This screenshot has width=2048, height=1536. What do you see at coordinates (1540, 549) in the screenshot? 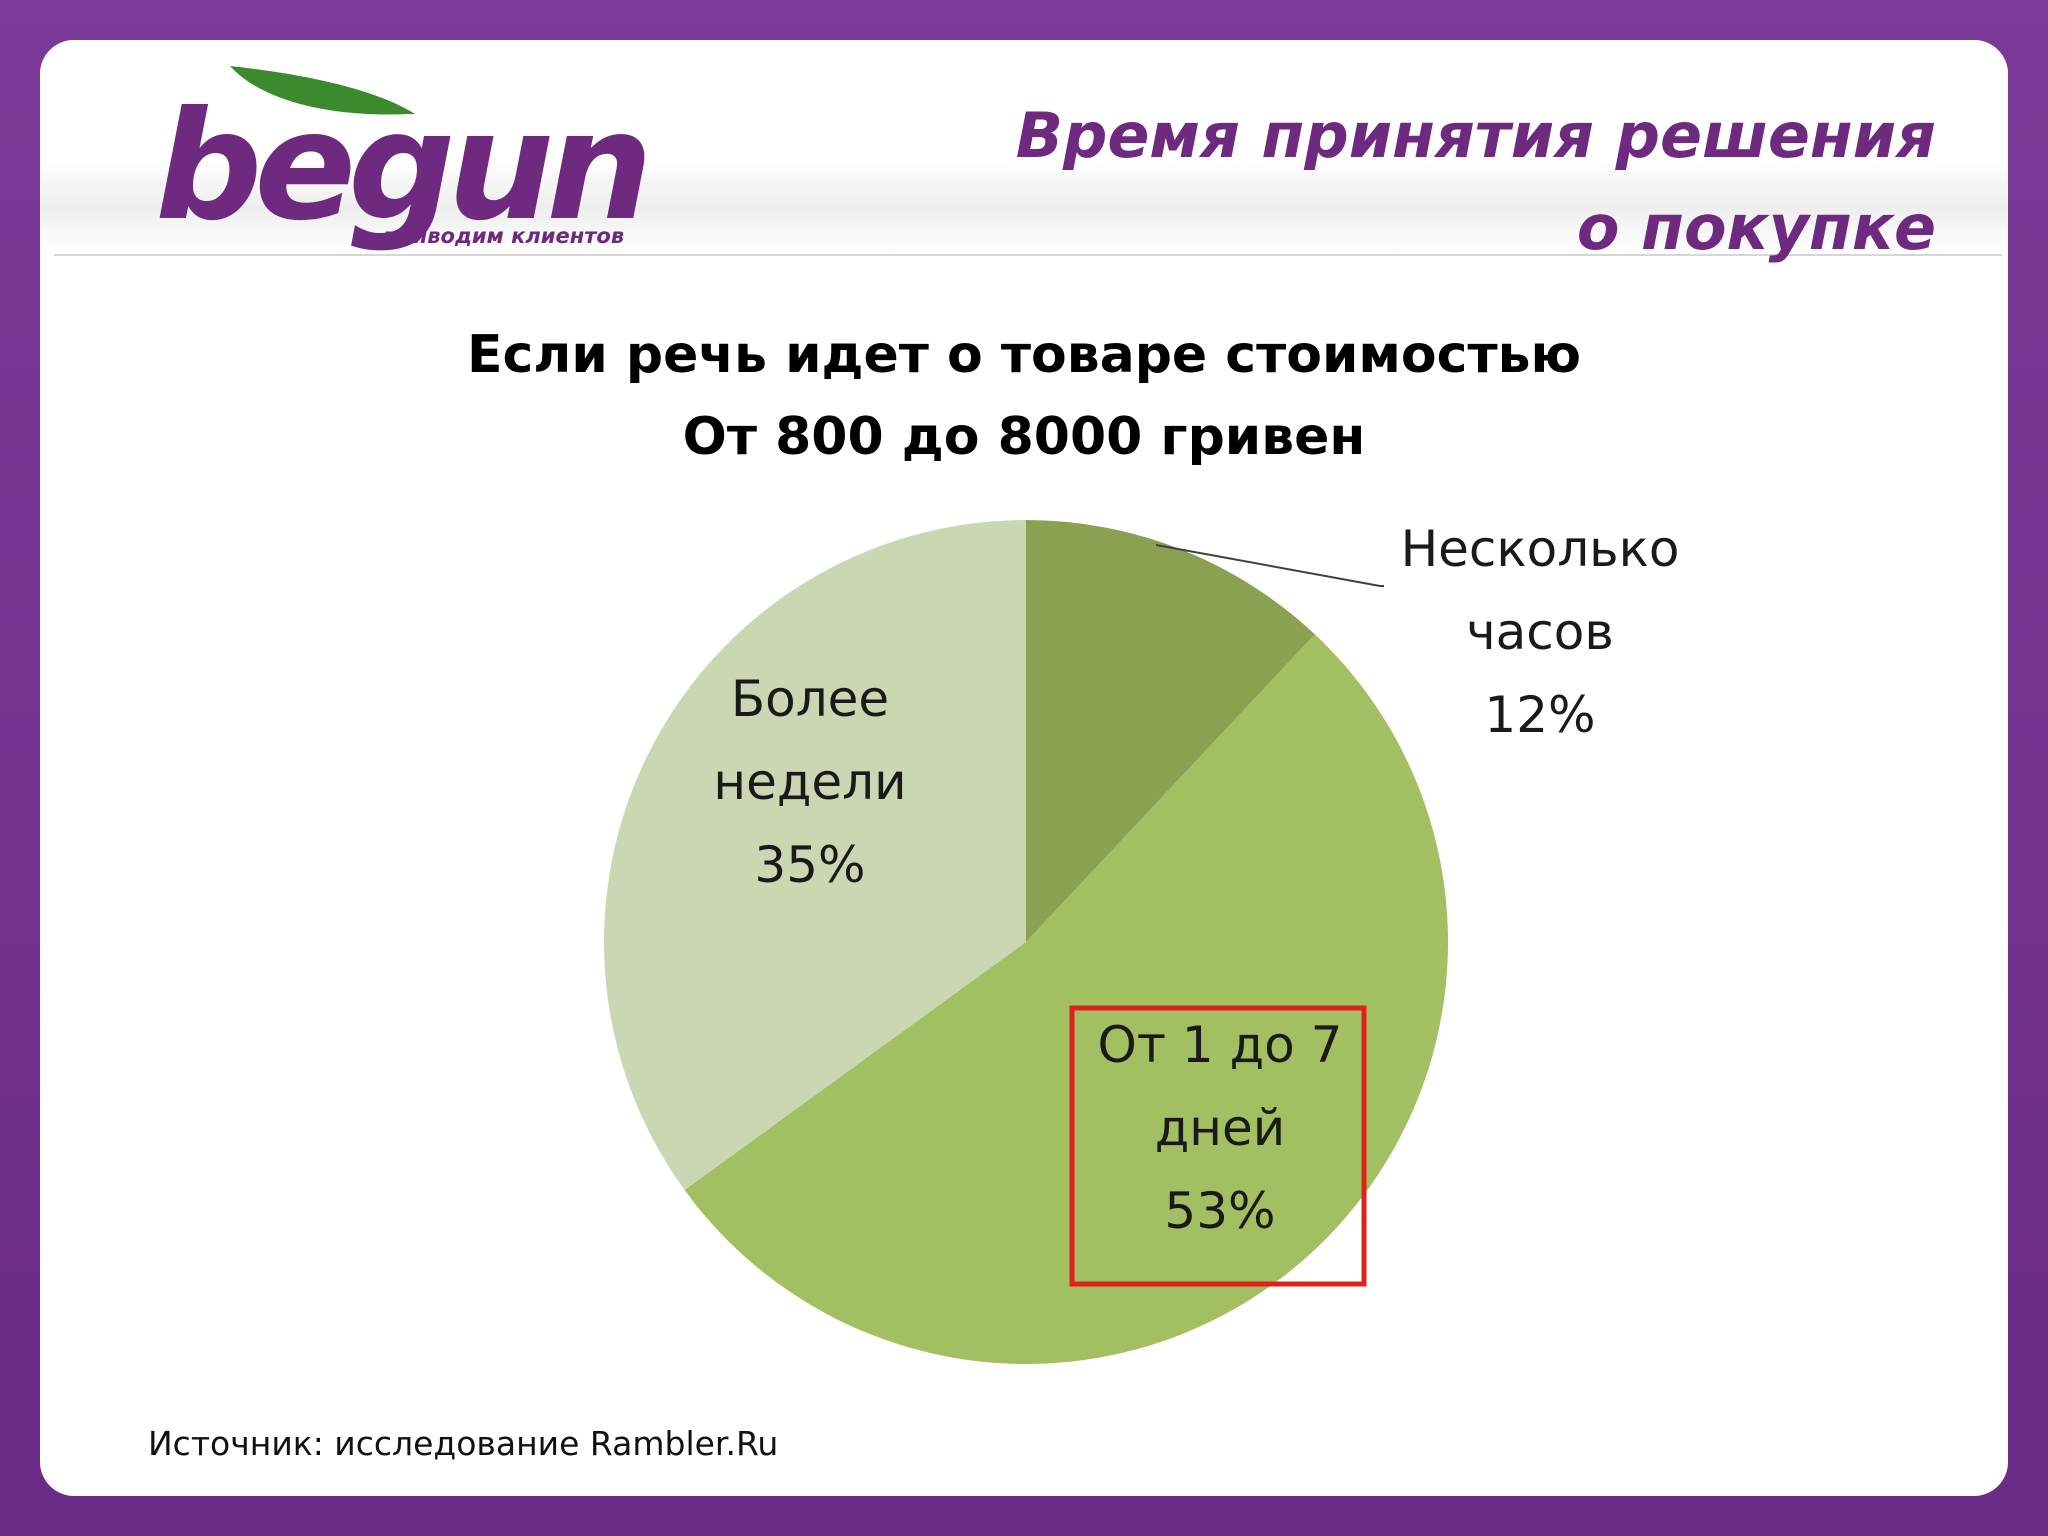
I see `slice-label-1: Несколько` at bounding box center [1540, 549].